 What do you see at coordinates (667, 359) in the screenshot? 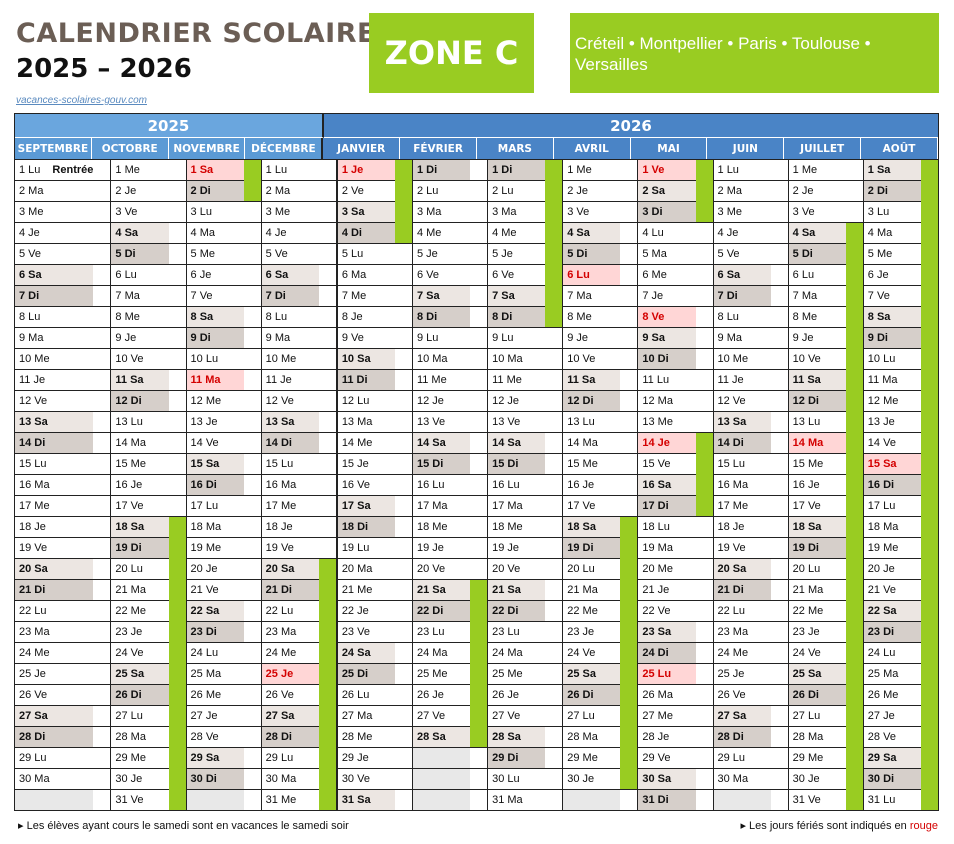
I see `day-label: 10 Di` at bounding box center [667, 359].